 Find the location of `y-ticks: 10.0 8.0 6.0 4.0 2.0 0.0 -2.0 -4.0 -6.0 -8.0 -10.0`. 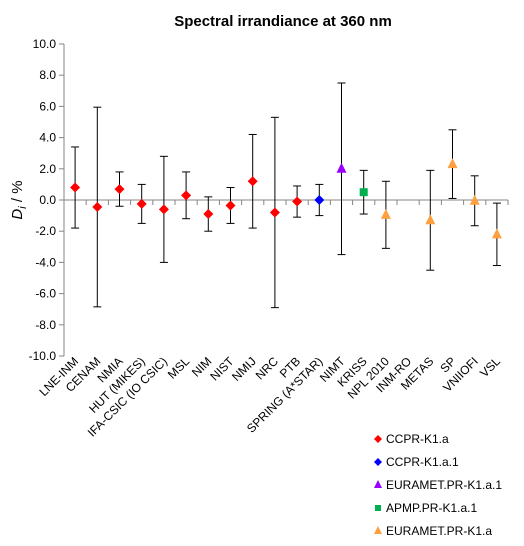

y-ticks: 10.0 8.0 6.0 4.0 2.0 0.0 -2.0 -4.0 -6.0 -8.0 -10.0 is located at coordinates (46, 200).